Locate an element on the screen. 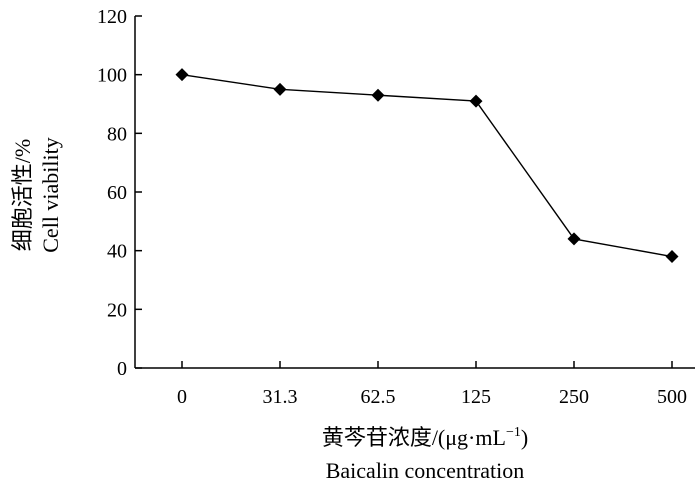 The height and width of the screenshot is (491, 700). x-axis-title-en: Baicalin concentration is located at coordinates (425, 470).